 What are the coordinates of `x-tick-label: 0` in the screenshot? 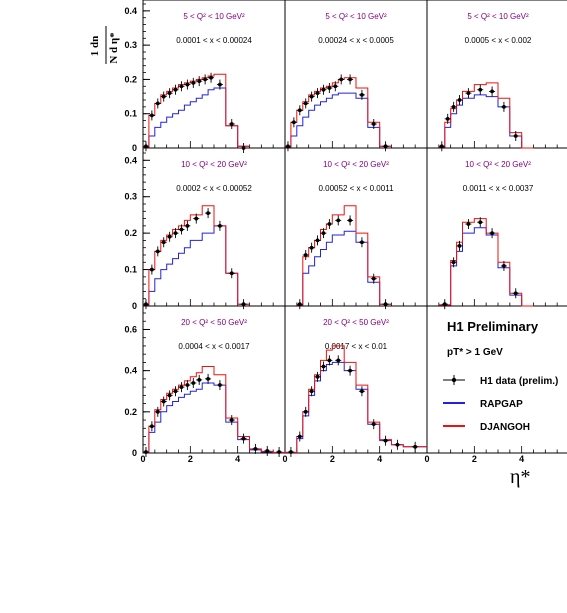 It's located at (426, 459).